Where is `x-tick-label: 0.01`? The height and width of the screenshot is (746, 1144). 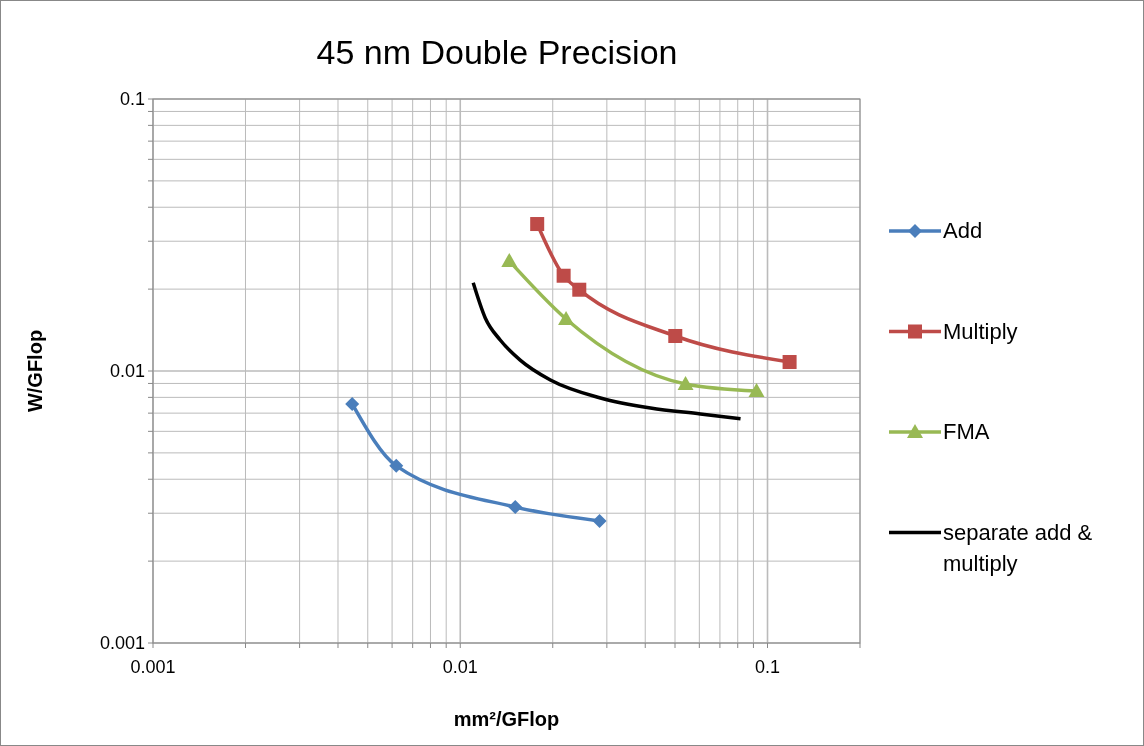
x-tick-label: 0.01 is located at coordinates (460, 667).